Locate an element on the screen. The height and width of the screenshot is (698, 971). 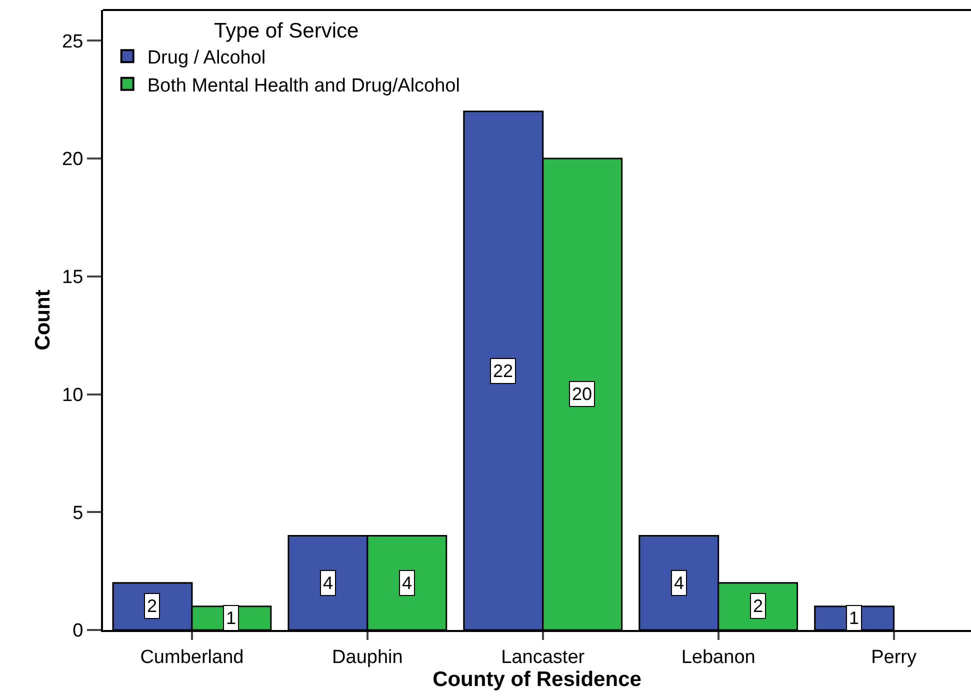
legend-label: Both Mental Health and Drug/Alcohol is located at coordinates (303, 85).